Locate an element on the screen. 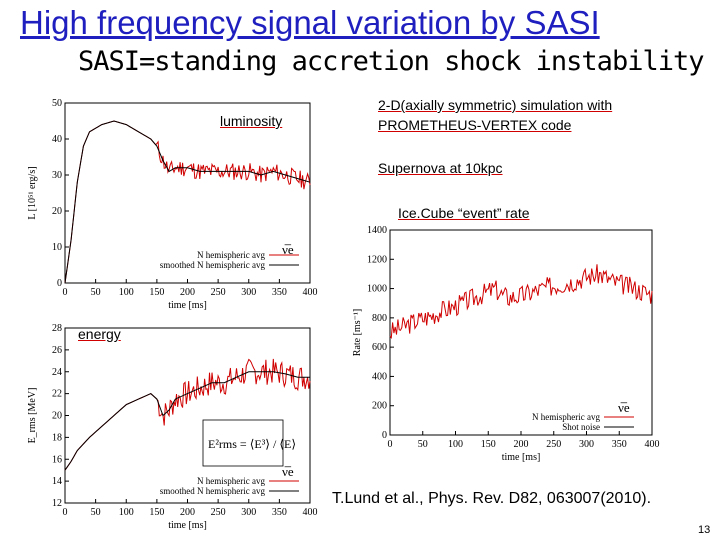  energy-ytick-label: 24 is located at coordinates (57, 372).